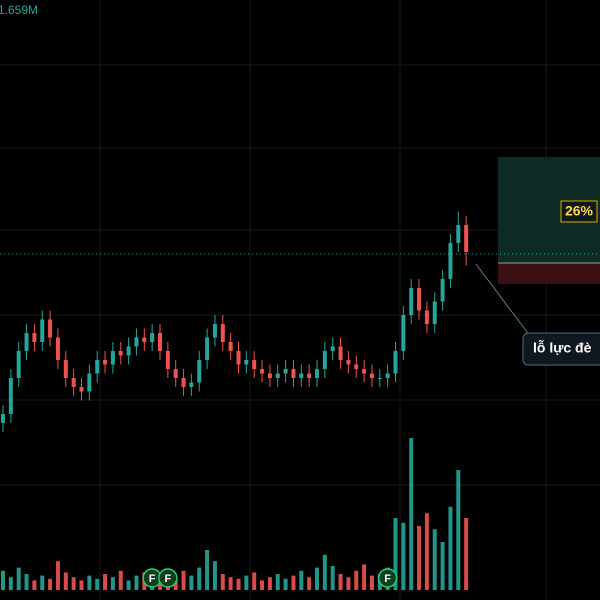 This screenshot has width=600, height=600. I want to click on callout-box, so click(561, 349).